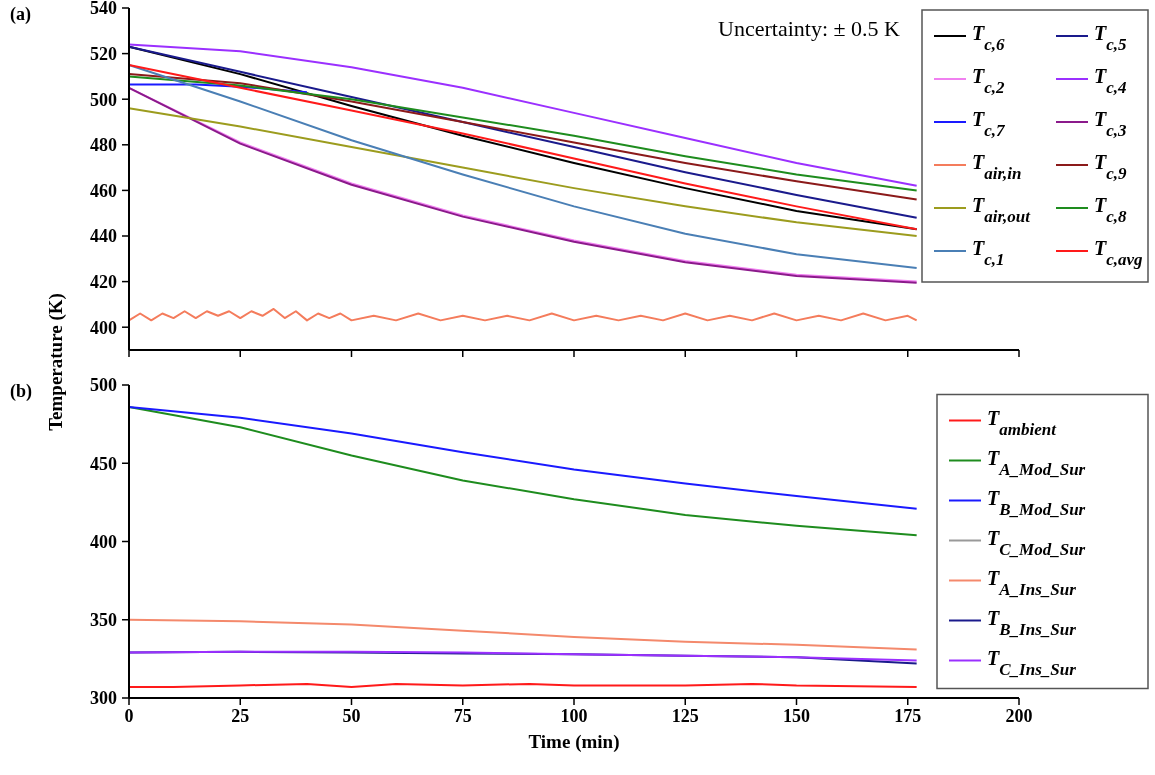  Describe the element at coordinates (1036, 462) in the screenshot. I see `legend-label: T$_{A_Mod_Sur}$` at that location.